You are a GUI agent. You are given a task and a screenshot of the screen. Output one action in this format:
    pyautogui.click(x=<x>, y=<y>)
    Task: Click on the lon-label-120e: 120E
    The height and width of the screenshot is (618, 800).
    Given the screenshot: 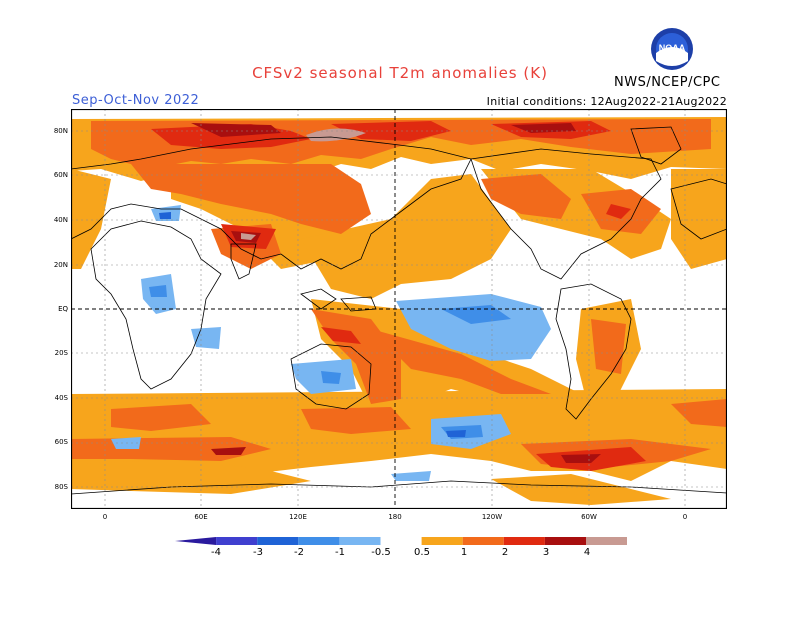 What is the action you would take?
    pyautogui.click(x=298, y=517)
    